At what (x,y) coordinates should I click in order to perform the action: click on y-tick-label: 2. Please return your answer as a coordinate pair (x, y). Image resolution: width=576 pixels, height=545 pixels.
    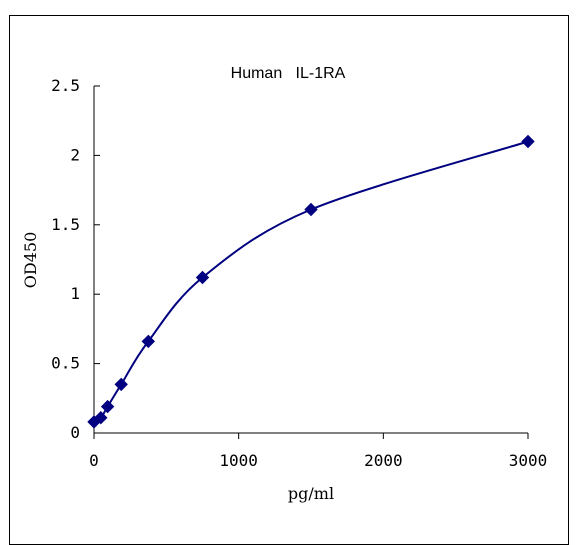
    Looking at the image, I should click on (75, 154).